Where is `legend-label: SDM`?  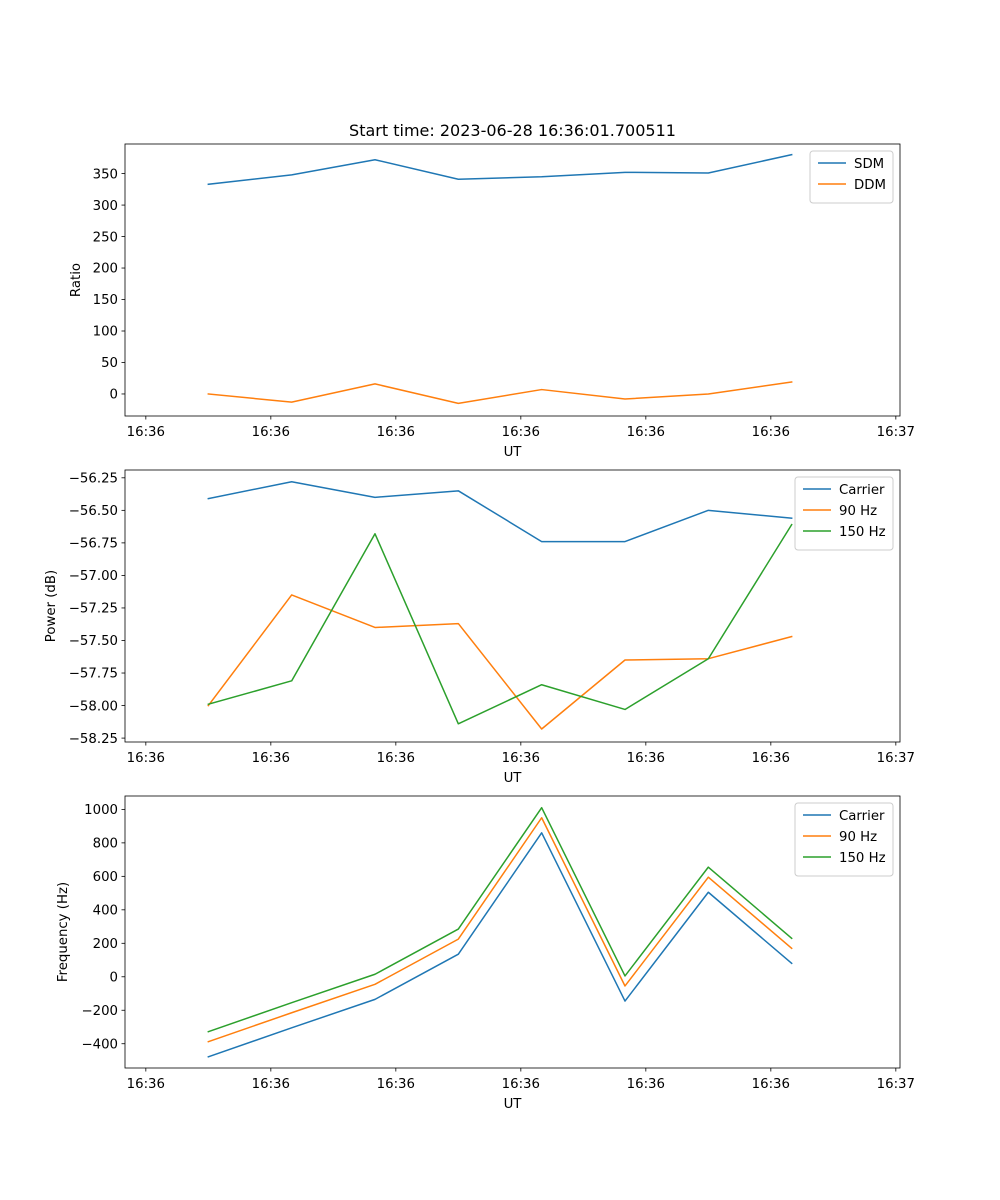
legend-label: SDM is located at coordinates (869, 164).